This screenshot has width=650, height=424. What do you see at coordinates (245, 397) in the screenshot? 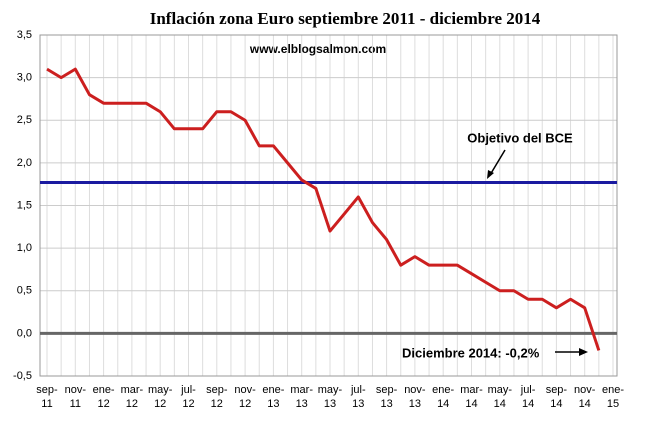
I see `x-tick-label: nov-12` at bounding box center [245, 397].